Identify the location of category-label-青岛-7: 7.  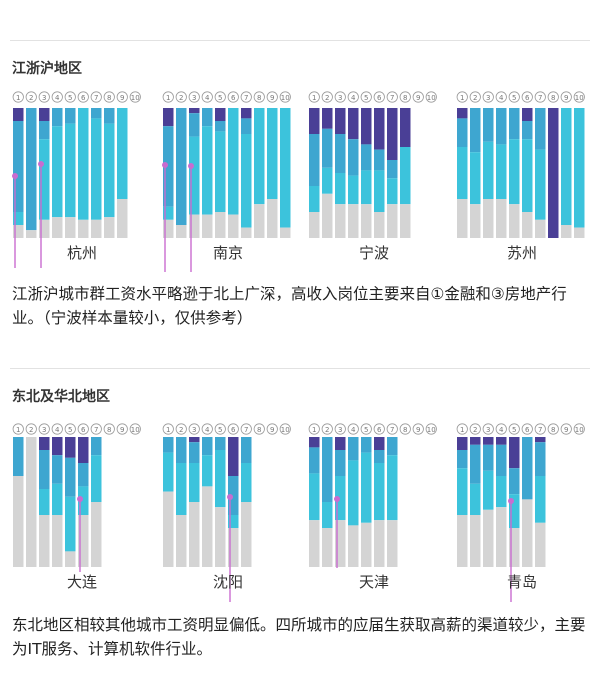
(540, 430).